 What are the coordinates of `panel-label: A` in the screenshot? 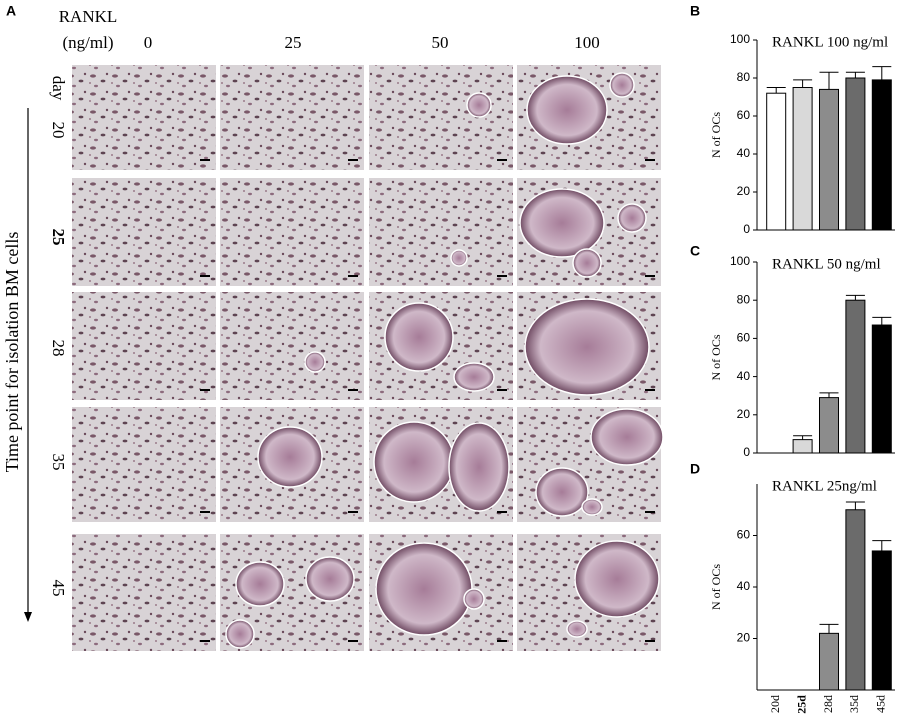 It's located at (11, 11).